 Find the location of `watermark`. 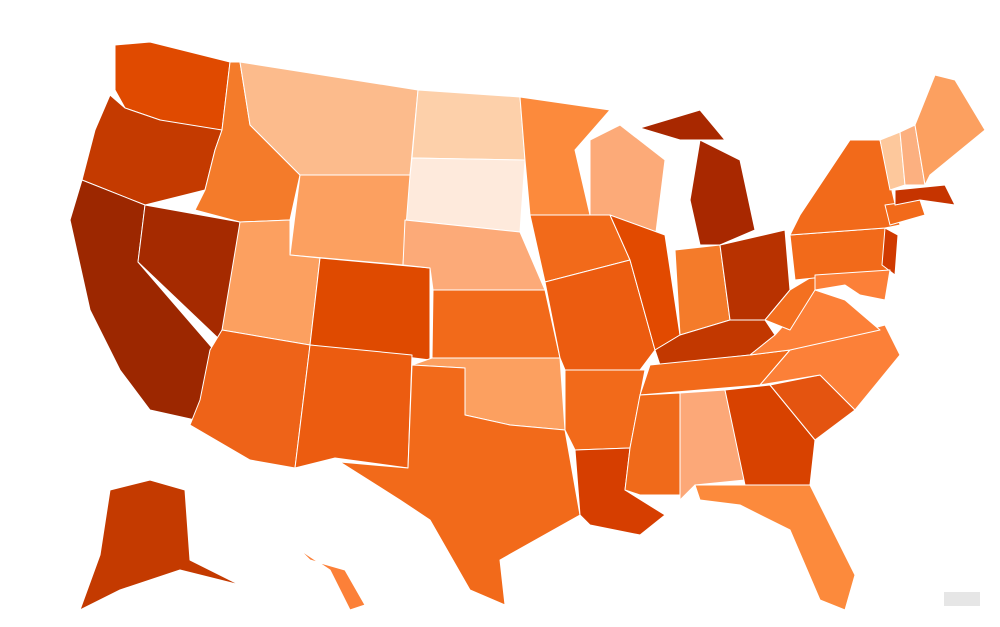

watermark is located at coordinates (962, 599).